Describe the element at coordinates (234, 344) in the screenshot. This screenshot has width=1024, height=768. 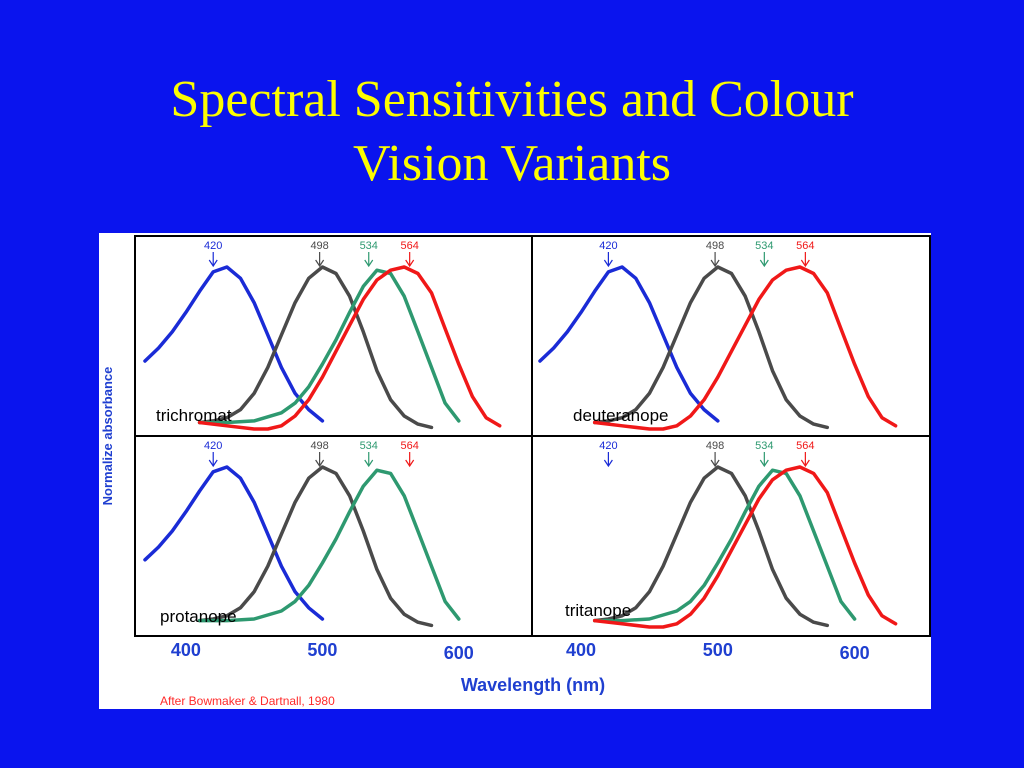
I see `curve-trichromat-S` at that location.